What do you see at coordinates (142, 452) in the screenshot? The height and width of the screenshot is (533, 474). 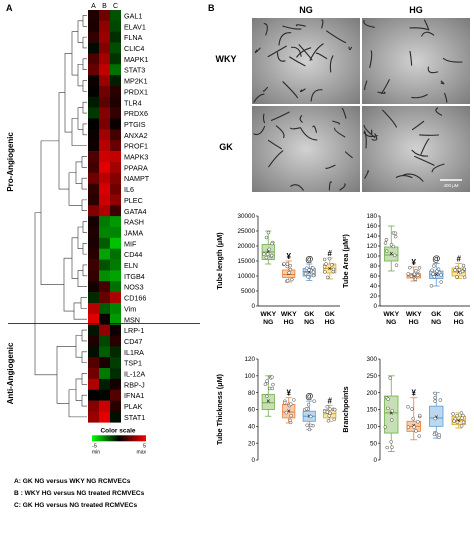 I see `scale-max-word: max` at bounding box center [142, 452].